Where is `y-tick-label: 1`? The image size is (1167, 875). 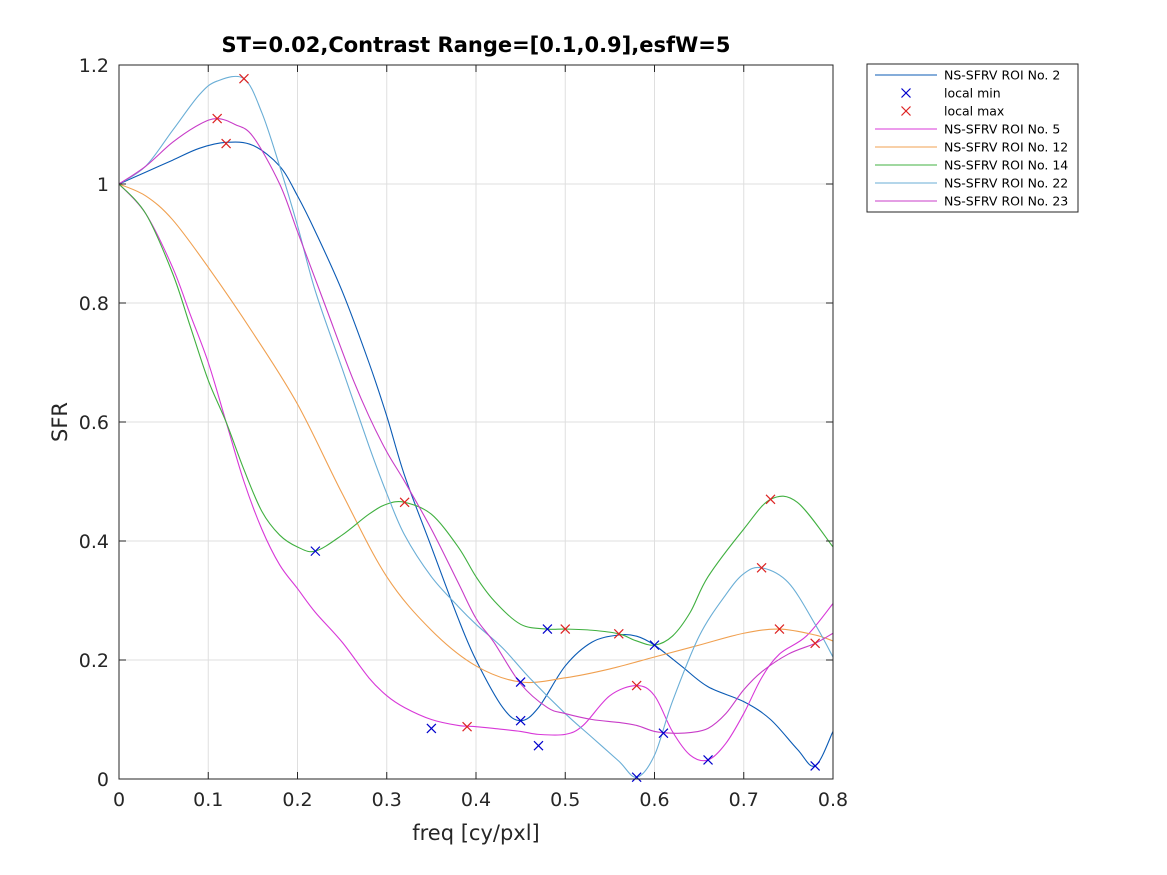 y-tick-label: 1 is located at coordinates (103, 185).